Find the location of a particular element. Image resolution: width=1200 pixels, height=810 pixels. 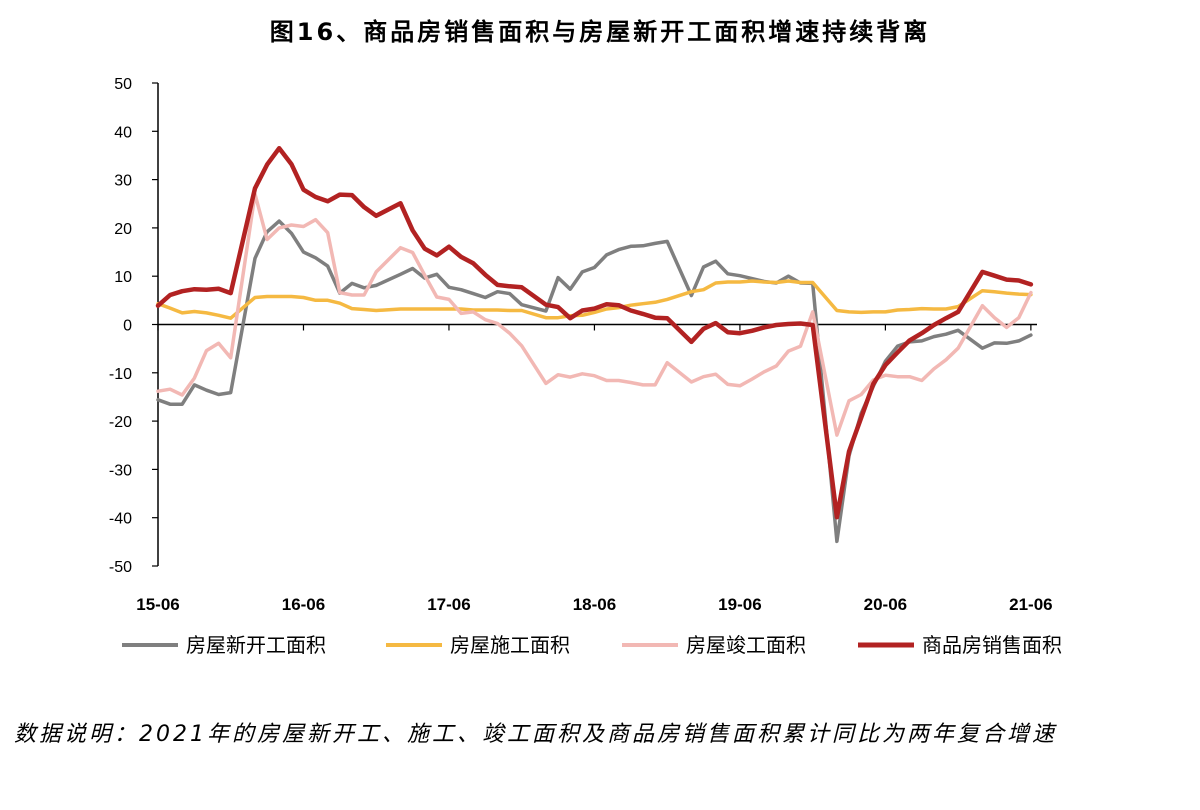

y-tick-label: 10 is located at coordinates (123, 277).